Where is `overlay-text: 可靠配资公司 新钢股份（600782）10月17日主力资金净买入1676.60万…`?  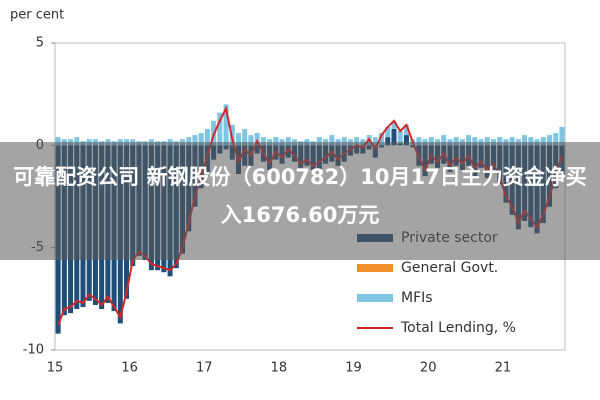 overlay-text: 可靠配资公司 新钢股份（600782）10月17日主力资金净买入1676.60万… is located at coordinates (300, 196).